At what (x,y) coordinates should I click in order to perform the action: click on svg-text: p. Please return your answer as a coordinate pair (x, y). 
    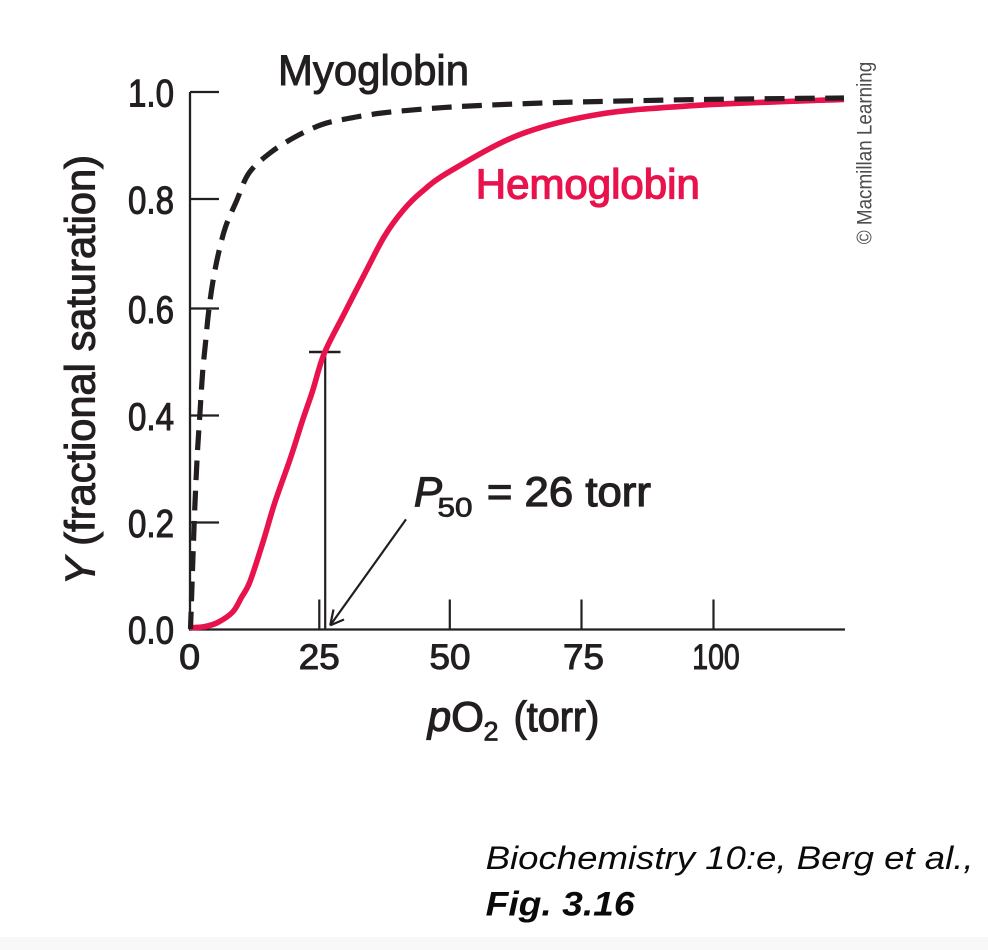
    Looking at the image, I should click on (438, 716).